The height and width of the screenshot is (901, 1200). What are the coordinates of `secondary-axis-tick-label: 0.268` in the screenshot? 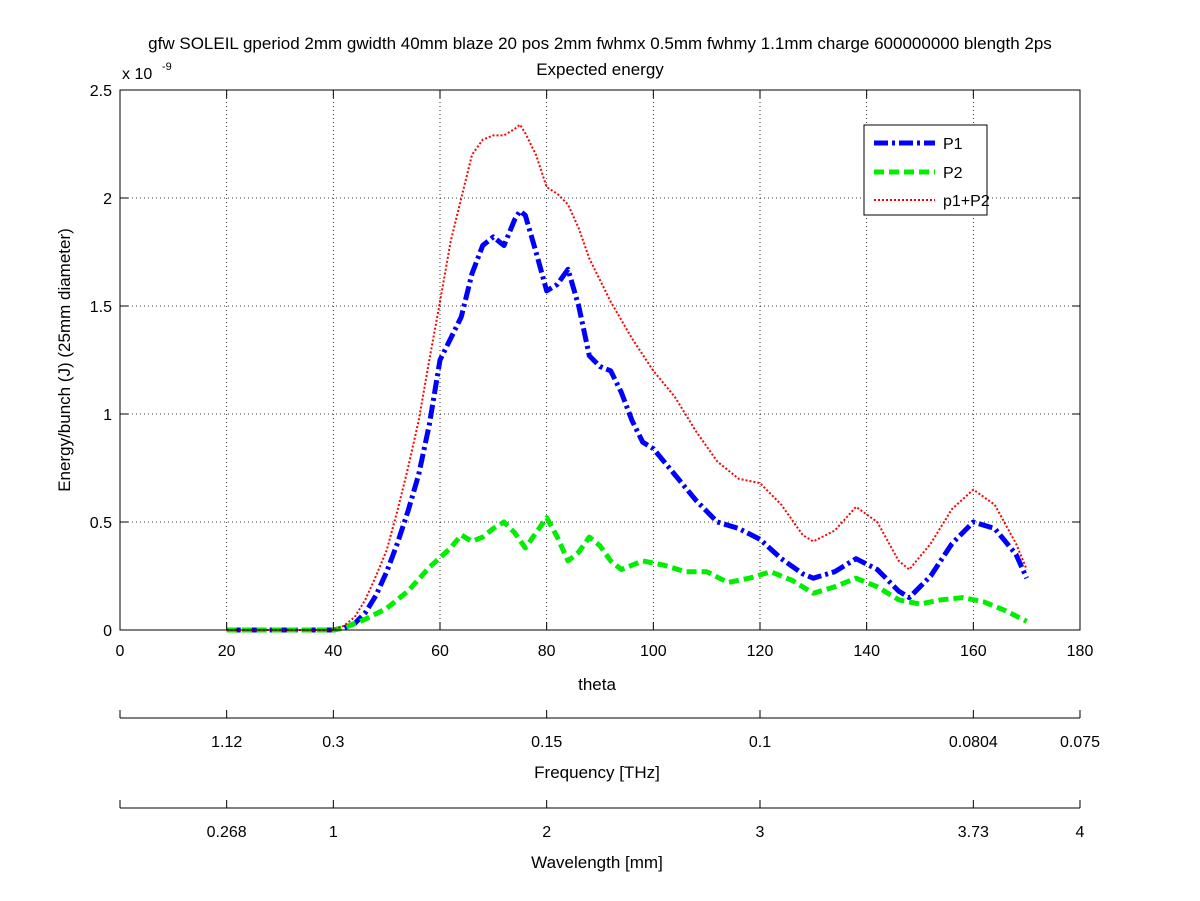 It's located at (227, 832).